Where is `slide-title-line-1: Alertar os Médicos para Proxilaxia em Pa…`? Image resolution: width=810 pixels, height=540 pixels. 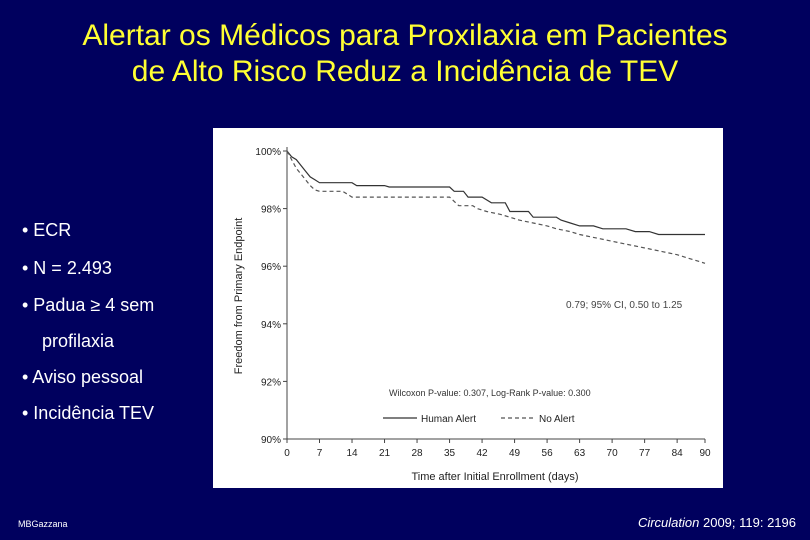
slide-title-line-1: Alertar os Médicos para Proxilaxia em Pa… is located at coordinates (405, 35).